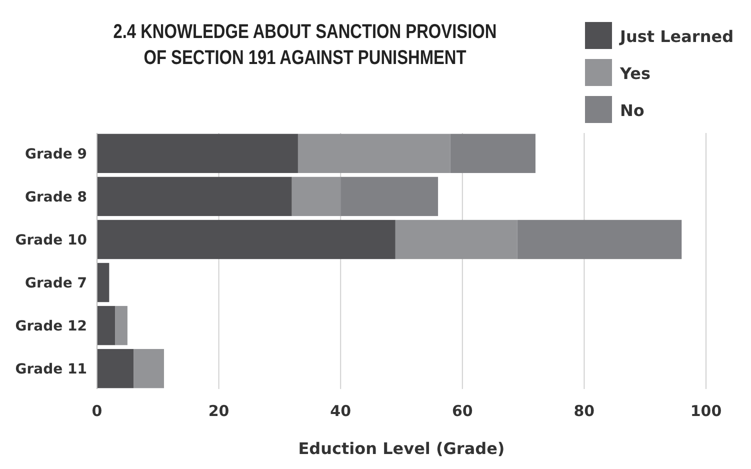  I want to click on x-tick-label: 60, so click(462, 411).